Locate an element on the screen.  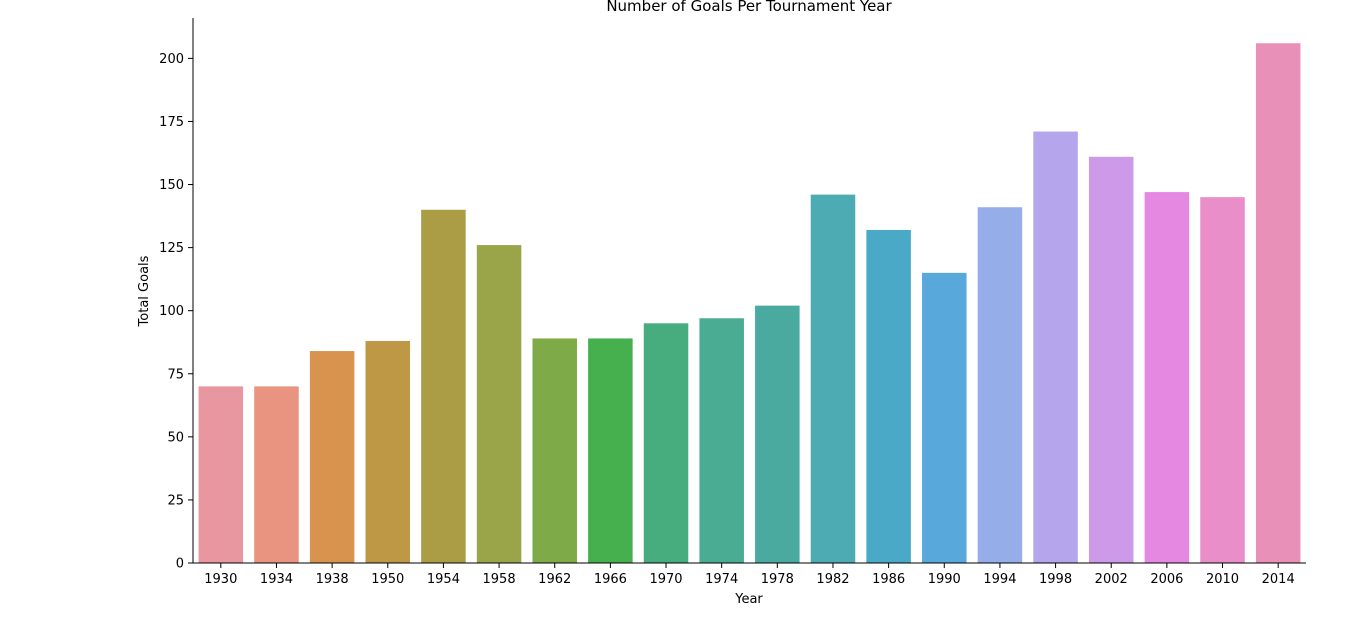
bar-2006 is located at coordinates (1167, 377).